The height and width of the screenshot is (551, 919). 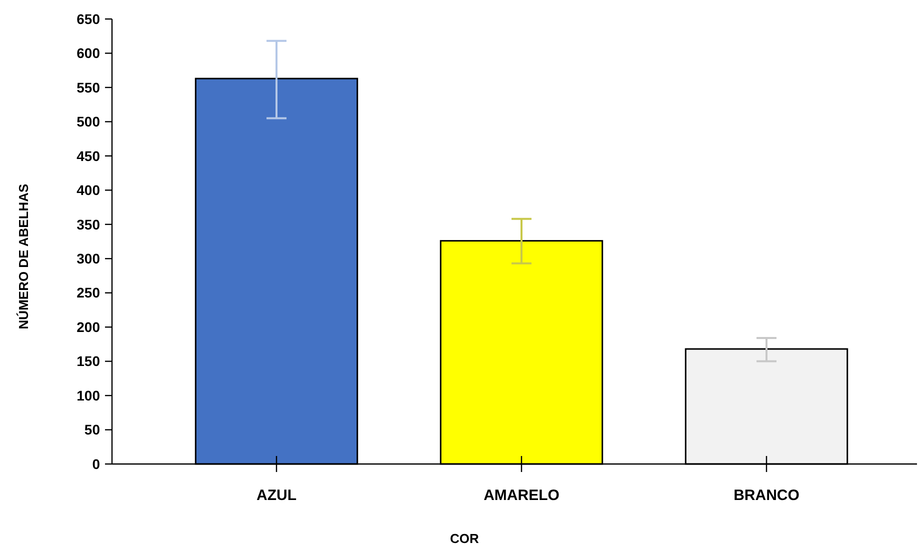 I want to click on y-tick-label: 650, so click(x=88, y=18).